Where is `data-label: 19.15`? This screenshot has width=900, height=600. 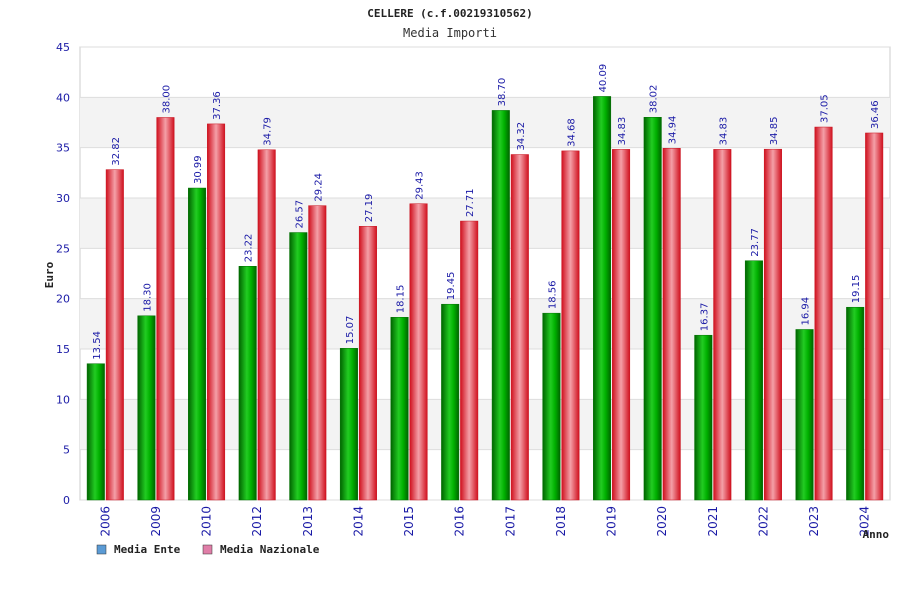
data-label: 19.15 is located at coordinates (856, 289).